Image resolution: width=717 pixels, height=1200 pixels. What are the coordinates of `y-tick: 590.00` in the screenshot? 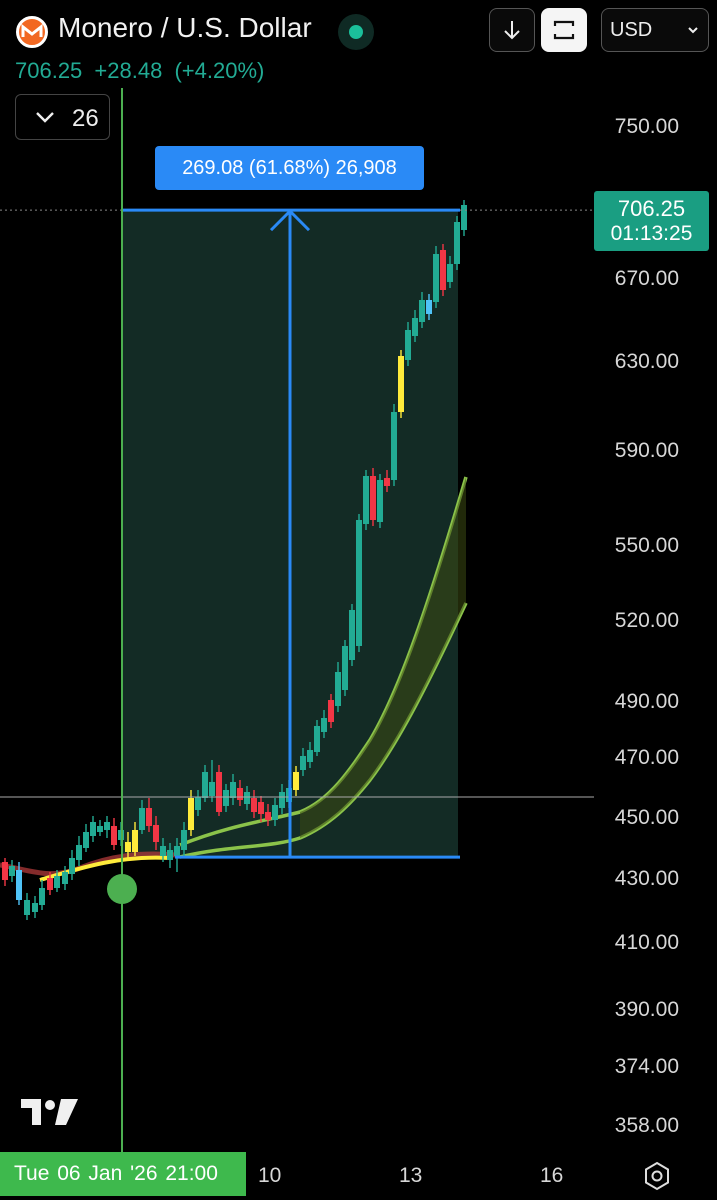 It's located at (646, 450).